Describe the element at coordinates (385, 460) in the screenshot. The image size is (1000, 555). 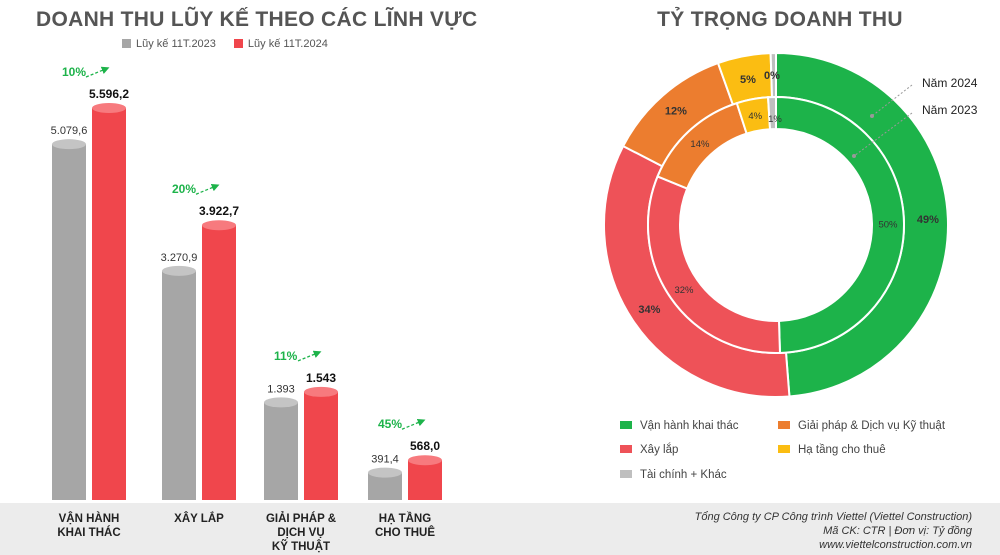
I see `bar-value-label: 391,4` at that location.